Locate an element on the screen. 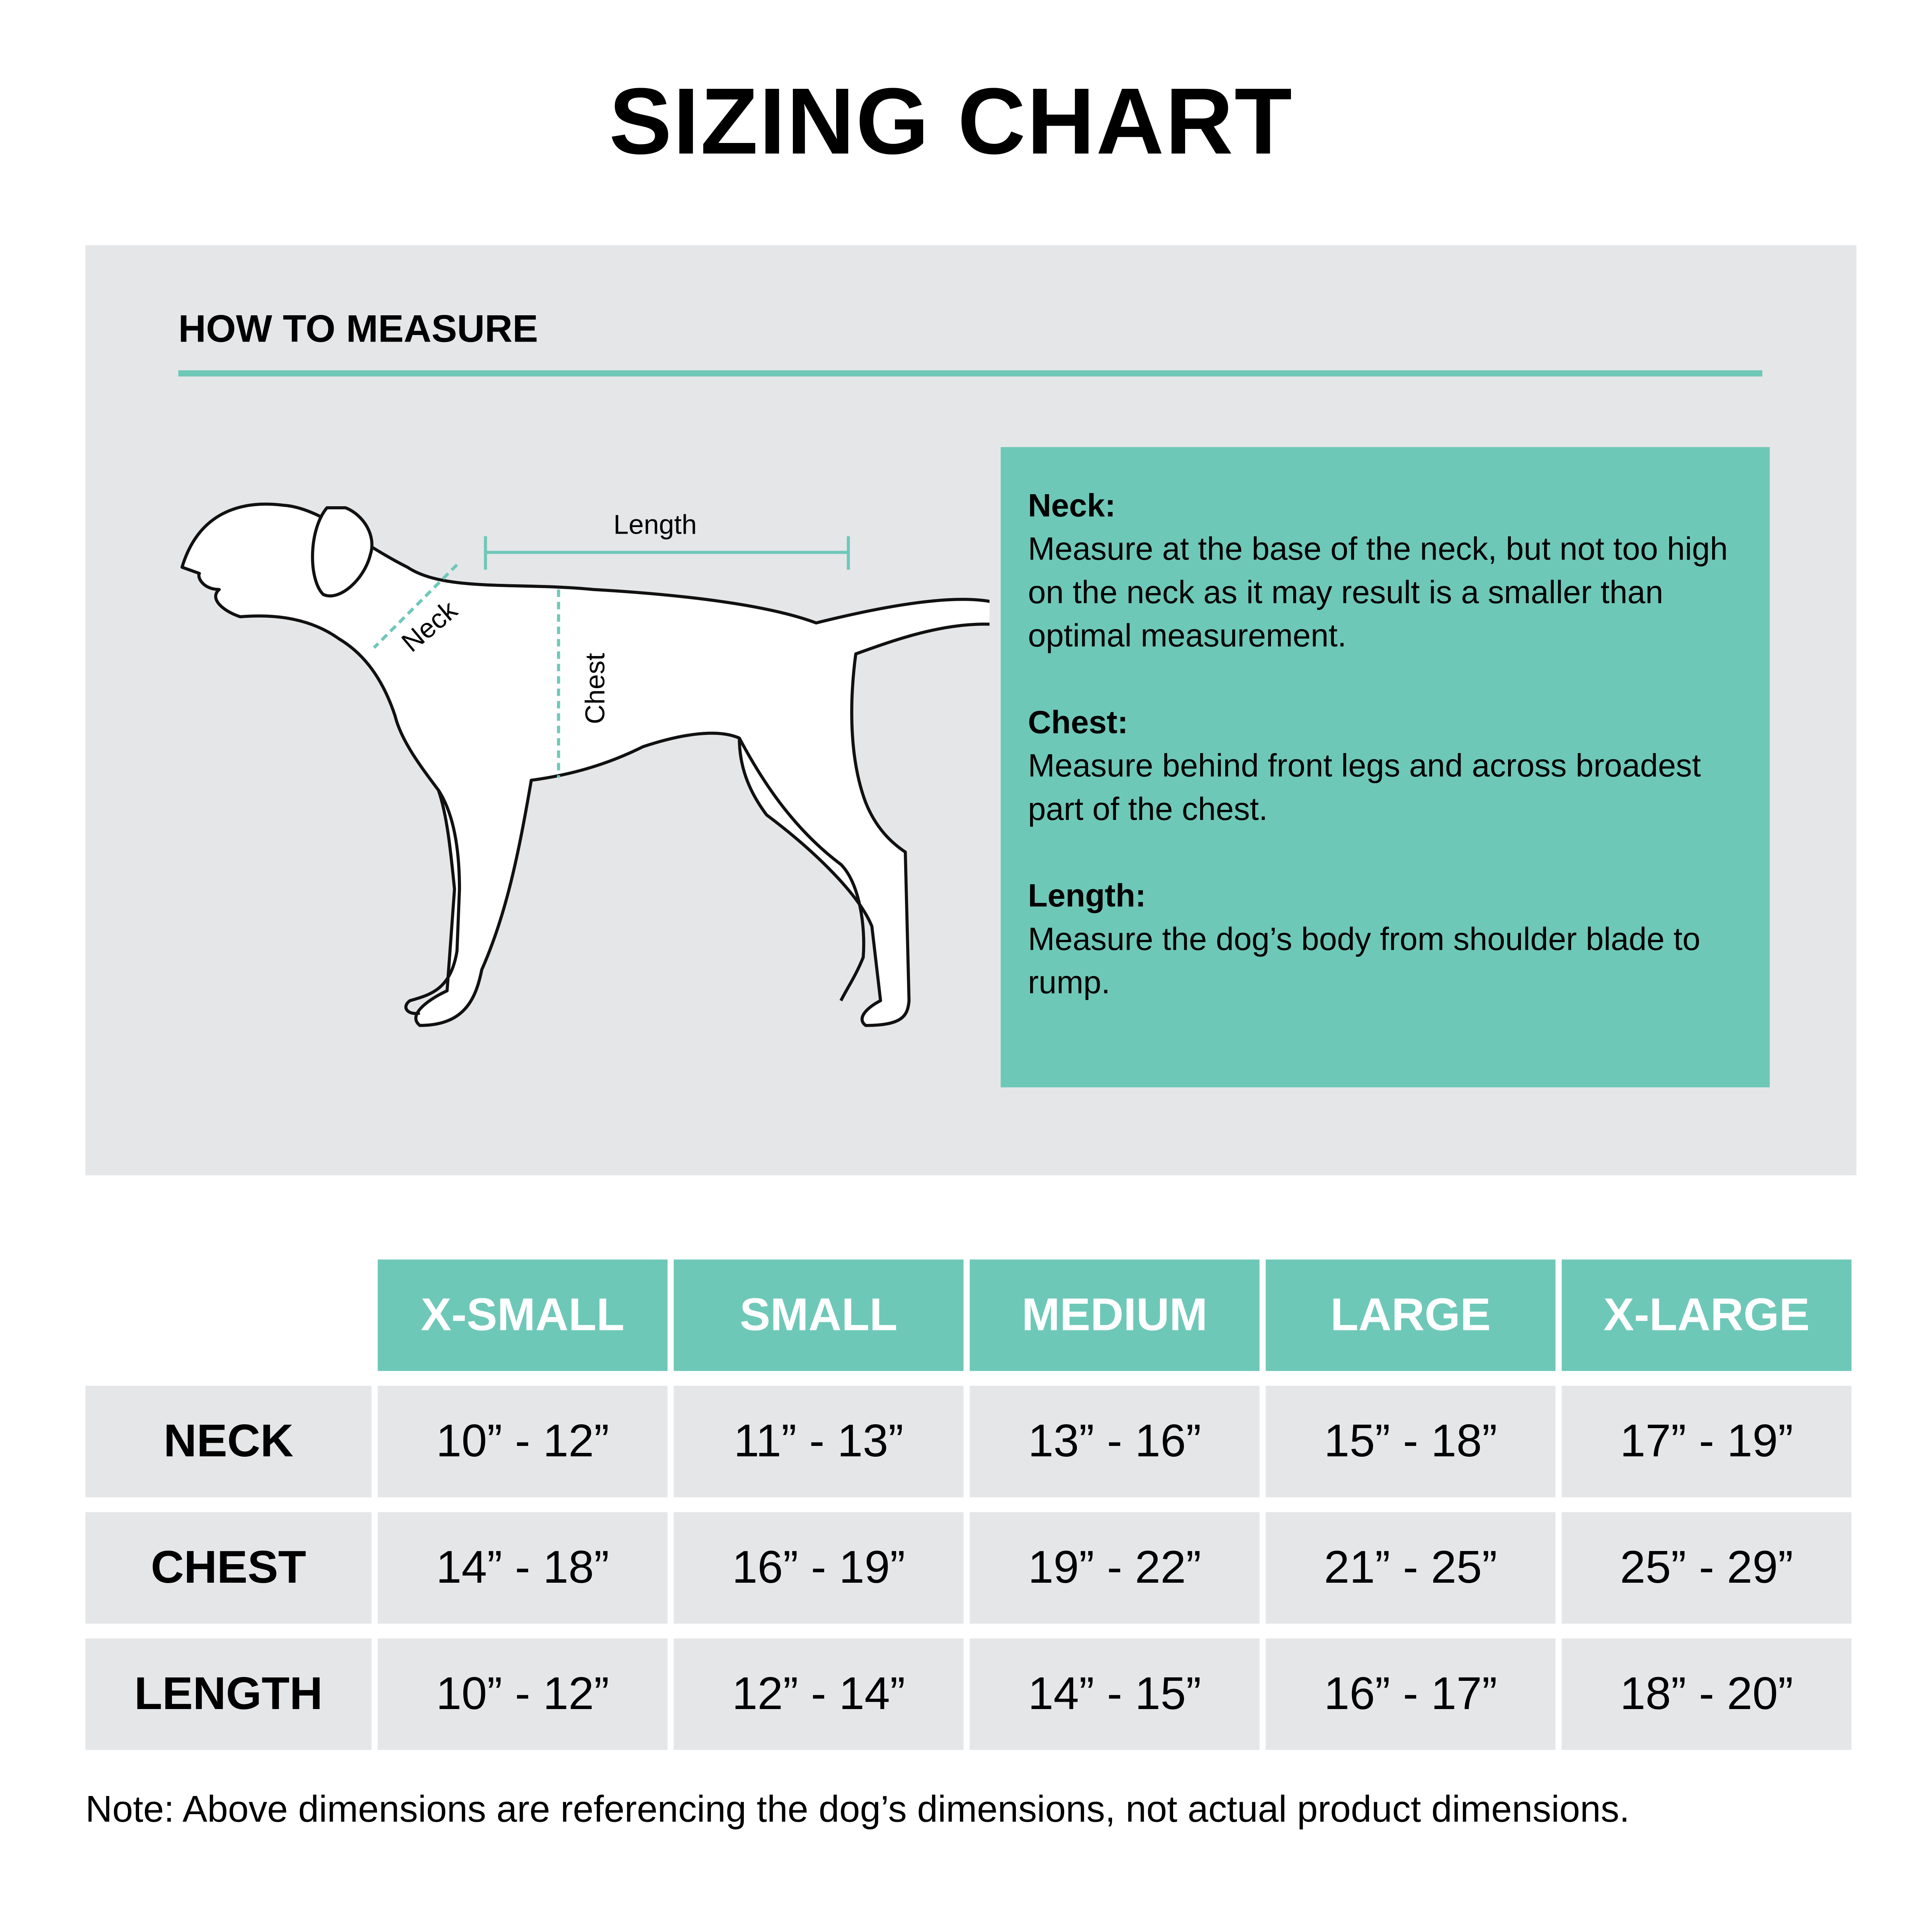 The image size is (1932, 1932). row-label: LENGTH is located at coordinates (228, 1694).